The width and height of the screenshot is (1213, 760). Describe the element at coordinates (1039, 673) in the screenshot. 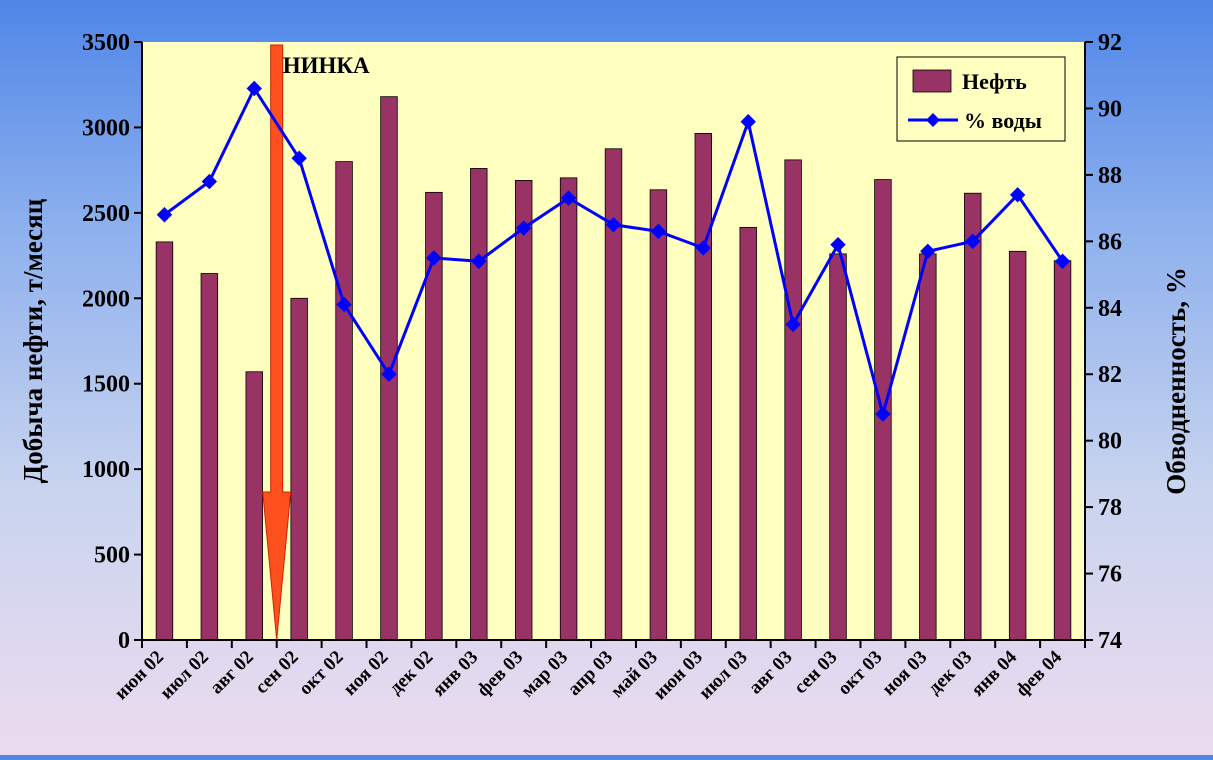

I see `x-tick-label: фев 04` at that location.